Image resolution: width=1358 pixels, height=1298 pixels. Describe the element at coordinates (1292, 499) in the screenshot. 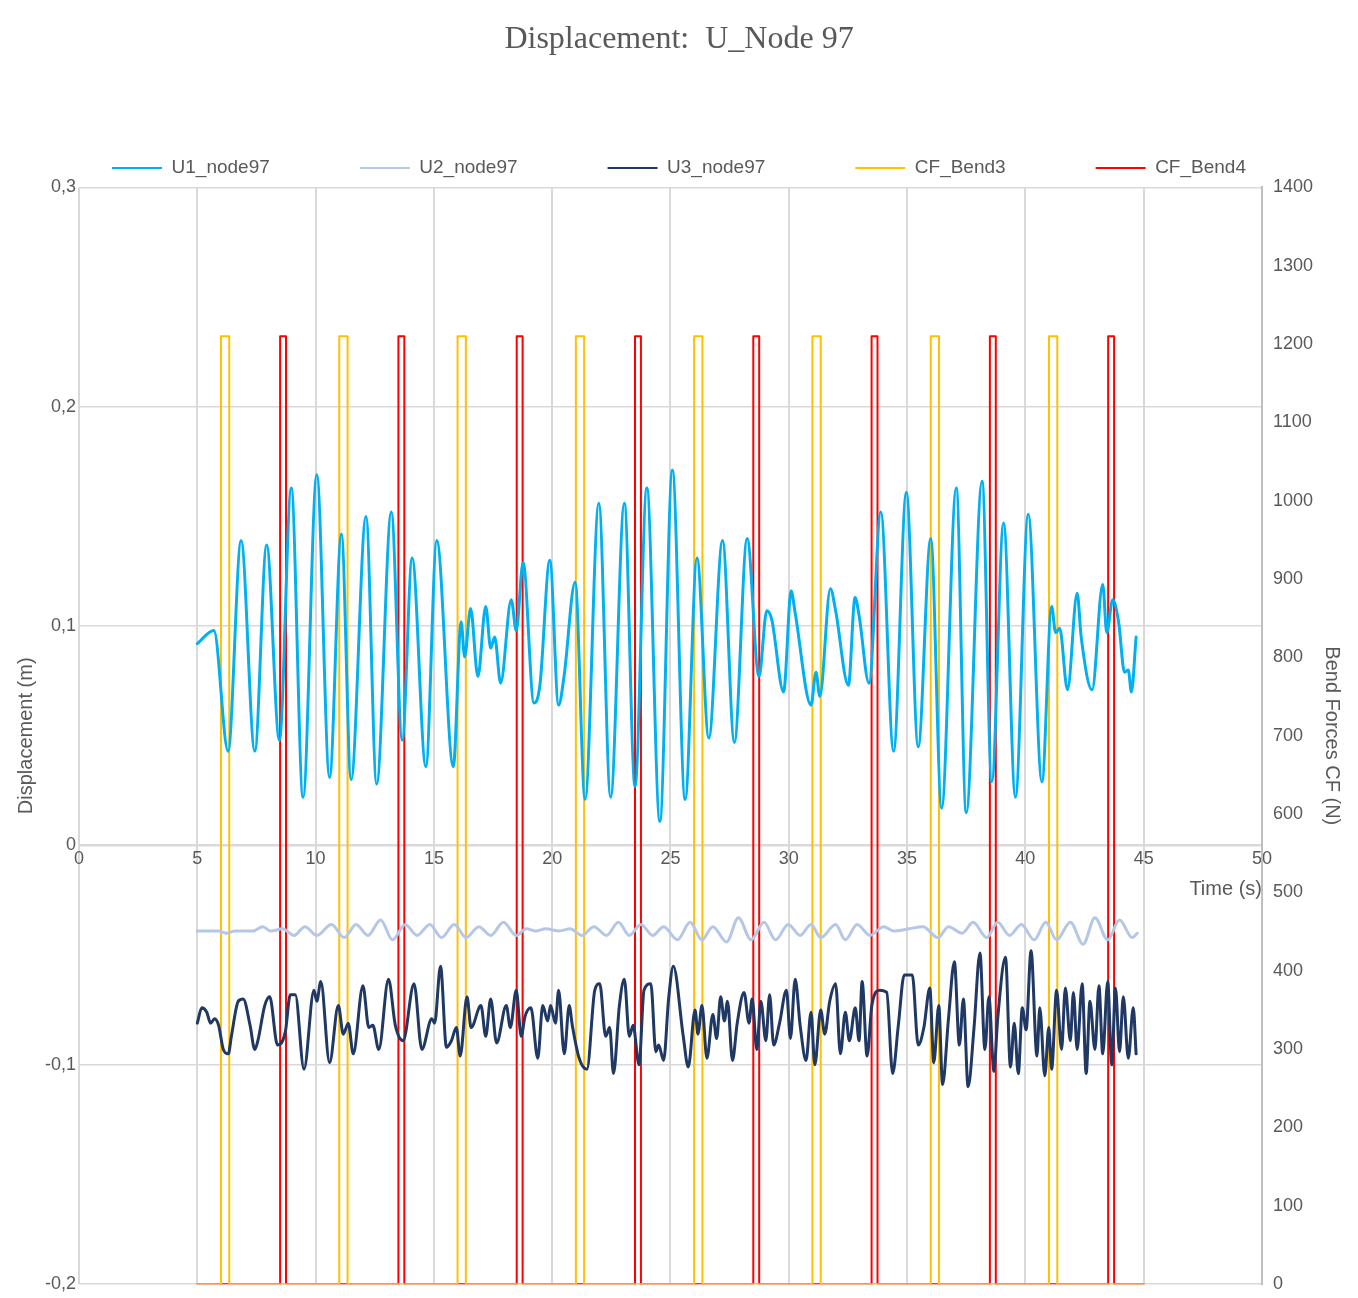

I see `y2-tick-label: 1000` at that location.